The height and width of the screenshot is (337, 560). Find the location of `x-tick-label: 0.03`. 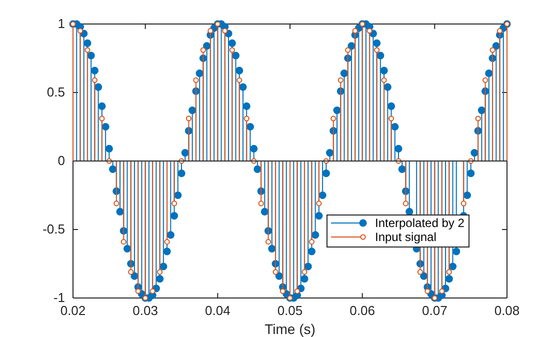

x-tick-label: 0.03 is located at coordinates (145, 310).